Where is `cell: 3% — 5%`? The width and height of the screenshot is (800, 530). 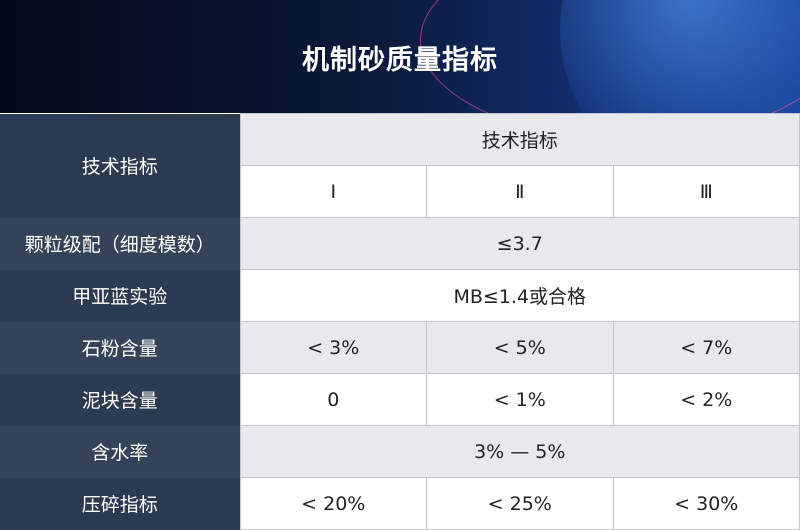 cell: 3% — 5% is located at coordinates (519, 451).